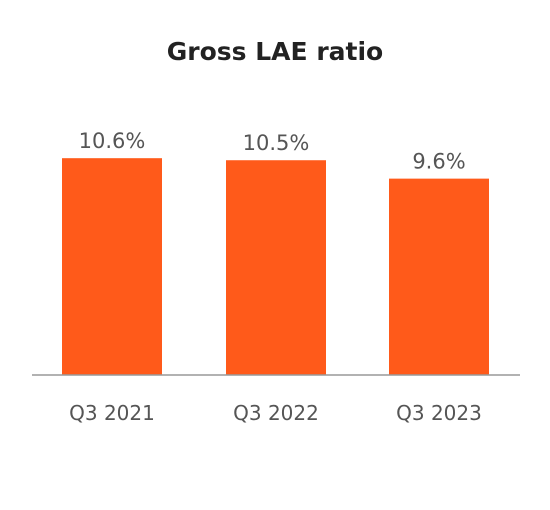  I want to click on x-tick-label: Q3 2022, so click(276, 413).